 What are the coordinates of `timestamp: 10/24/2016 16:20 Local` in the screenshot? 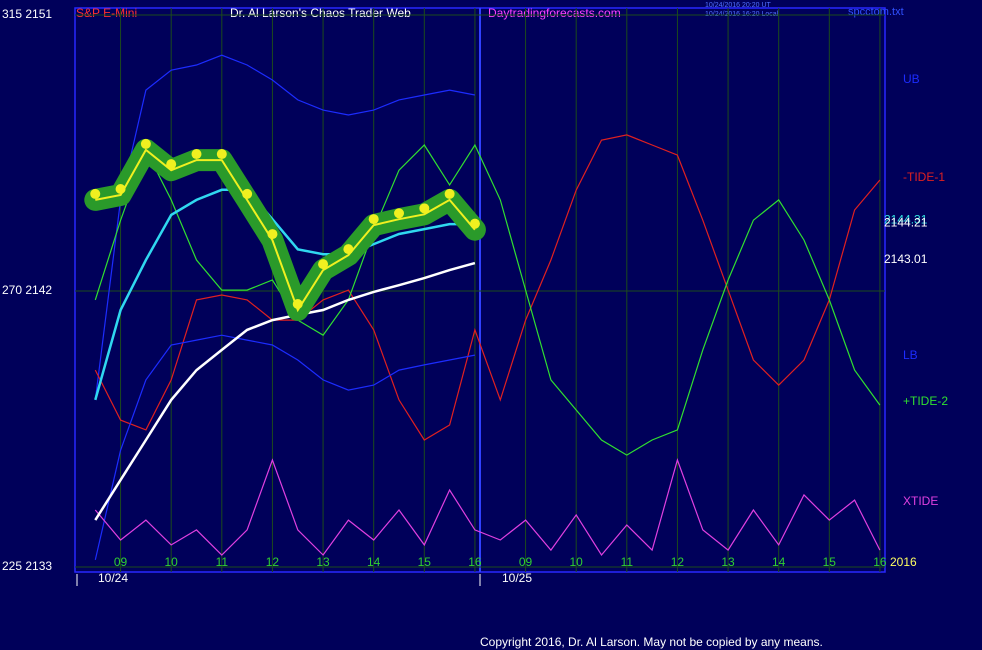 It's located at (742, 14).